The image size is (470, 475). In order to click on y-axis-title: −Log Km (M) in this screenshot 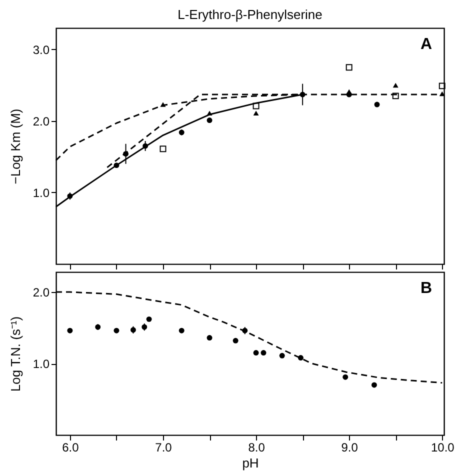, I will do `click(15, 146)`.